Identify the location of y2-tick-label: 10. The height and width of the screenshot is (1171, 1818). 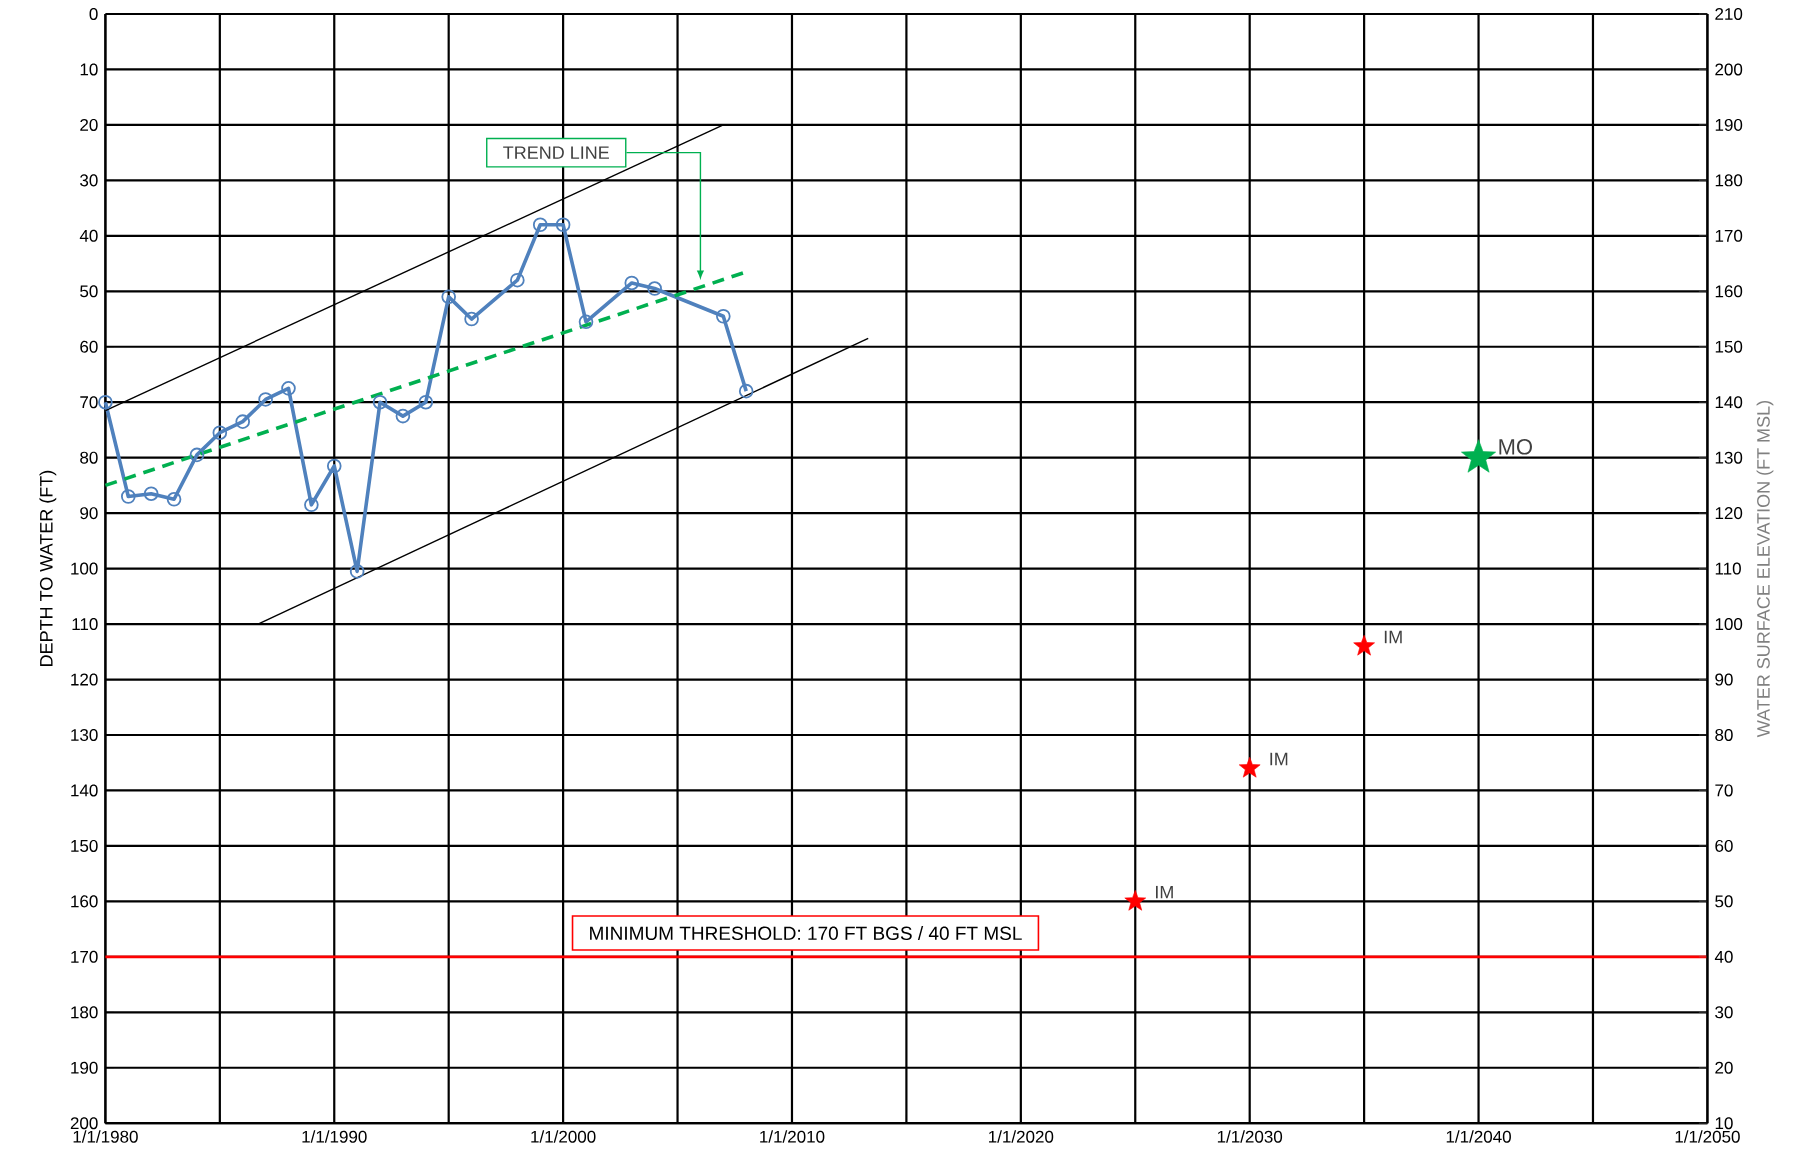
(1724, 1123).